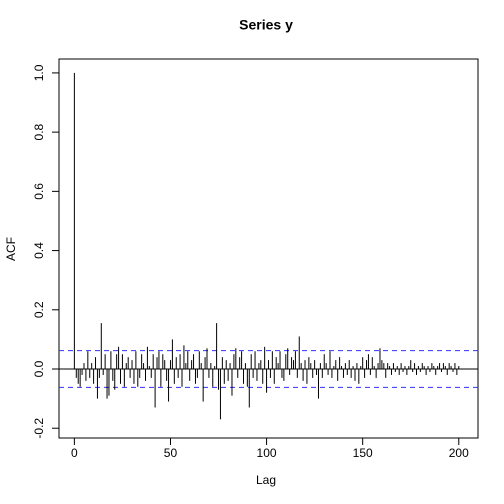 The height and width of the screenshot is (504, 504). I want to click on x-axis-label: Lag, so click(266, 480).